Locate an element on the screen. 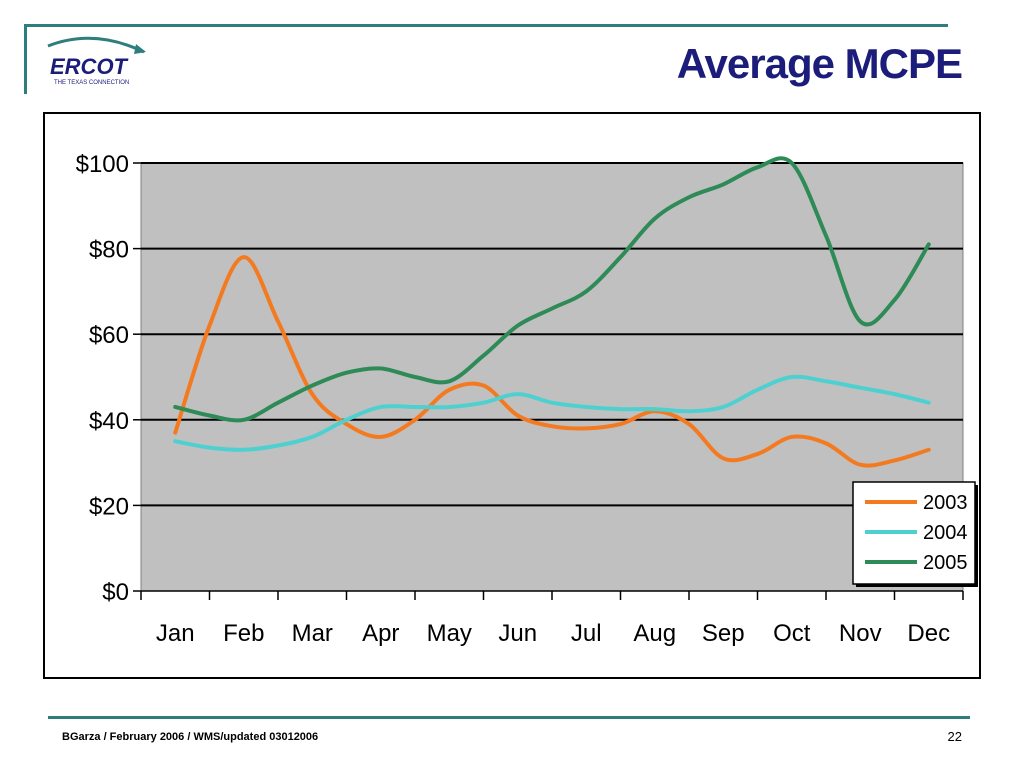 The height and width of the screenshot is (768, 1024). legend-label-2005: 2005 is located at coordinates (945, 563).